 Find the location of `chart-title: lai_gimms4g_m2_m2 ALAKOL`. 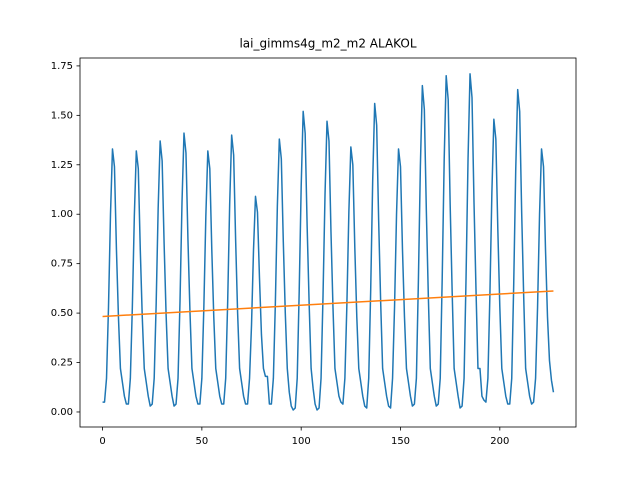

chart-title: lai_gimms4g_m2_m2 ALAKOL is located at coordinates (327, 44).